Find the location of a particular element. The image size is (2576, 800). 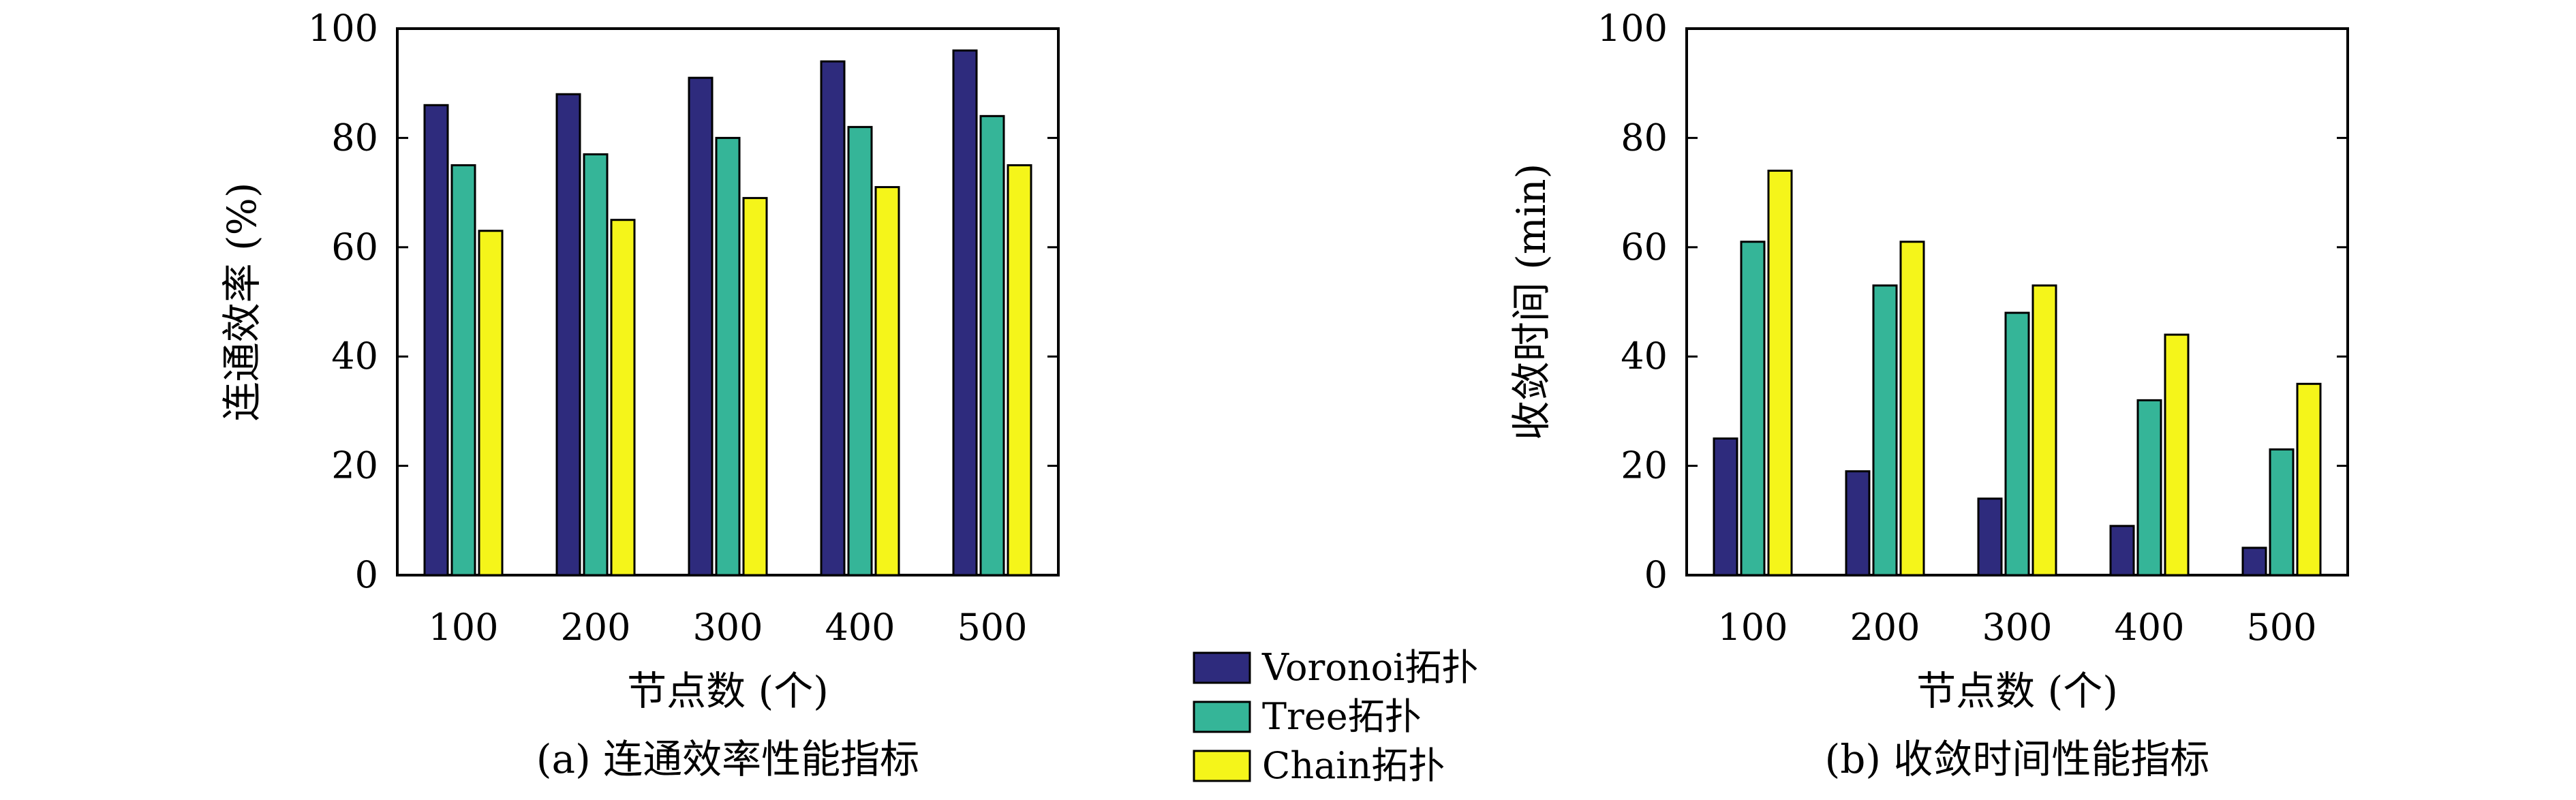

chart-caption: (b) 收敛时间性能指标 is located at coordinates (2018, 759).